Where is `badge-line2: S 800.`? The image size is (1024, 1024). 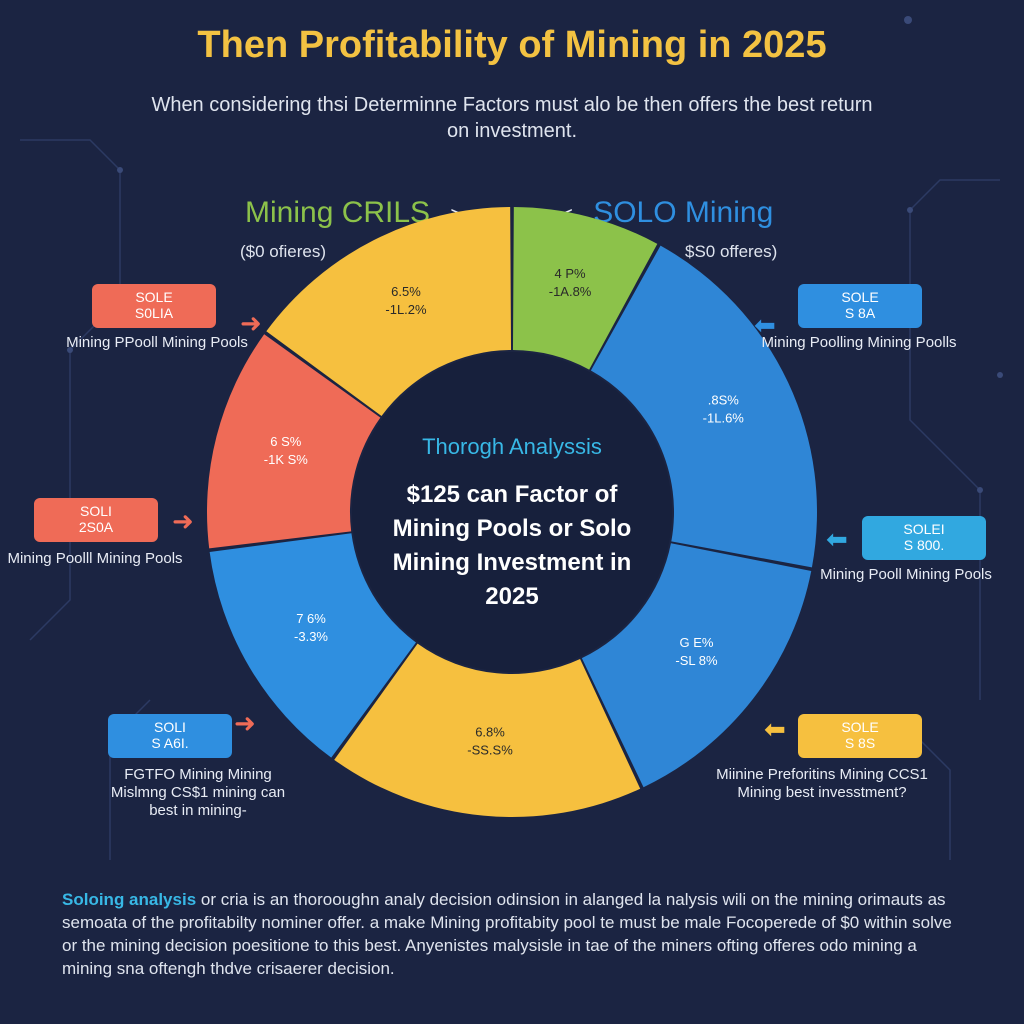
badge-line2: S 800. is located at coordinates (924, 545).